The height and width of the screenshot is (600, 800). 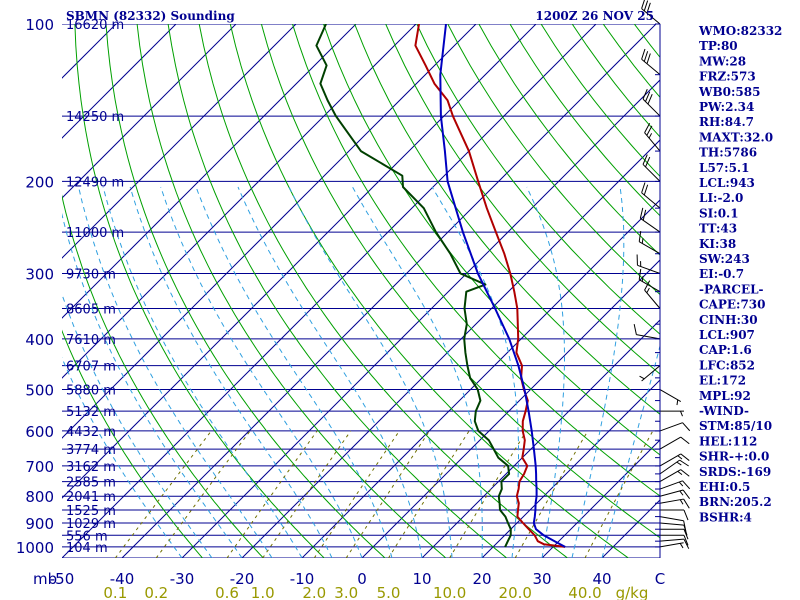 I want to click on height-label: 16620 m, so click(x=95, y=25).